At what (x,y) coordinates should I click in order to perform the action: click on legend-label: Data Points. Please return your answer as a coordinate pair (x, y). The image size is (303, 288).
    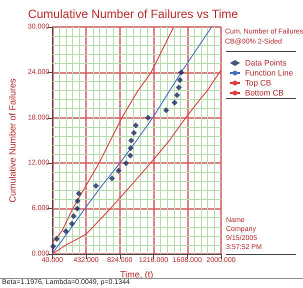
    Looking at the image, I should click on (265, 63).